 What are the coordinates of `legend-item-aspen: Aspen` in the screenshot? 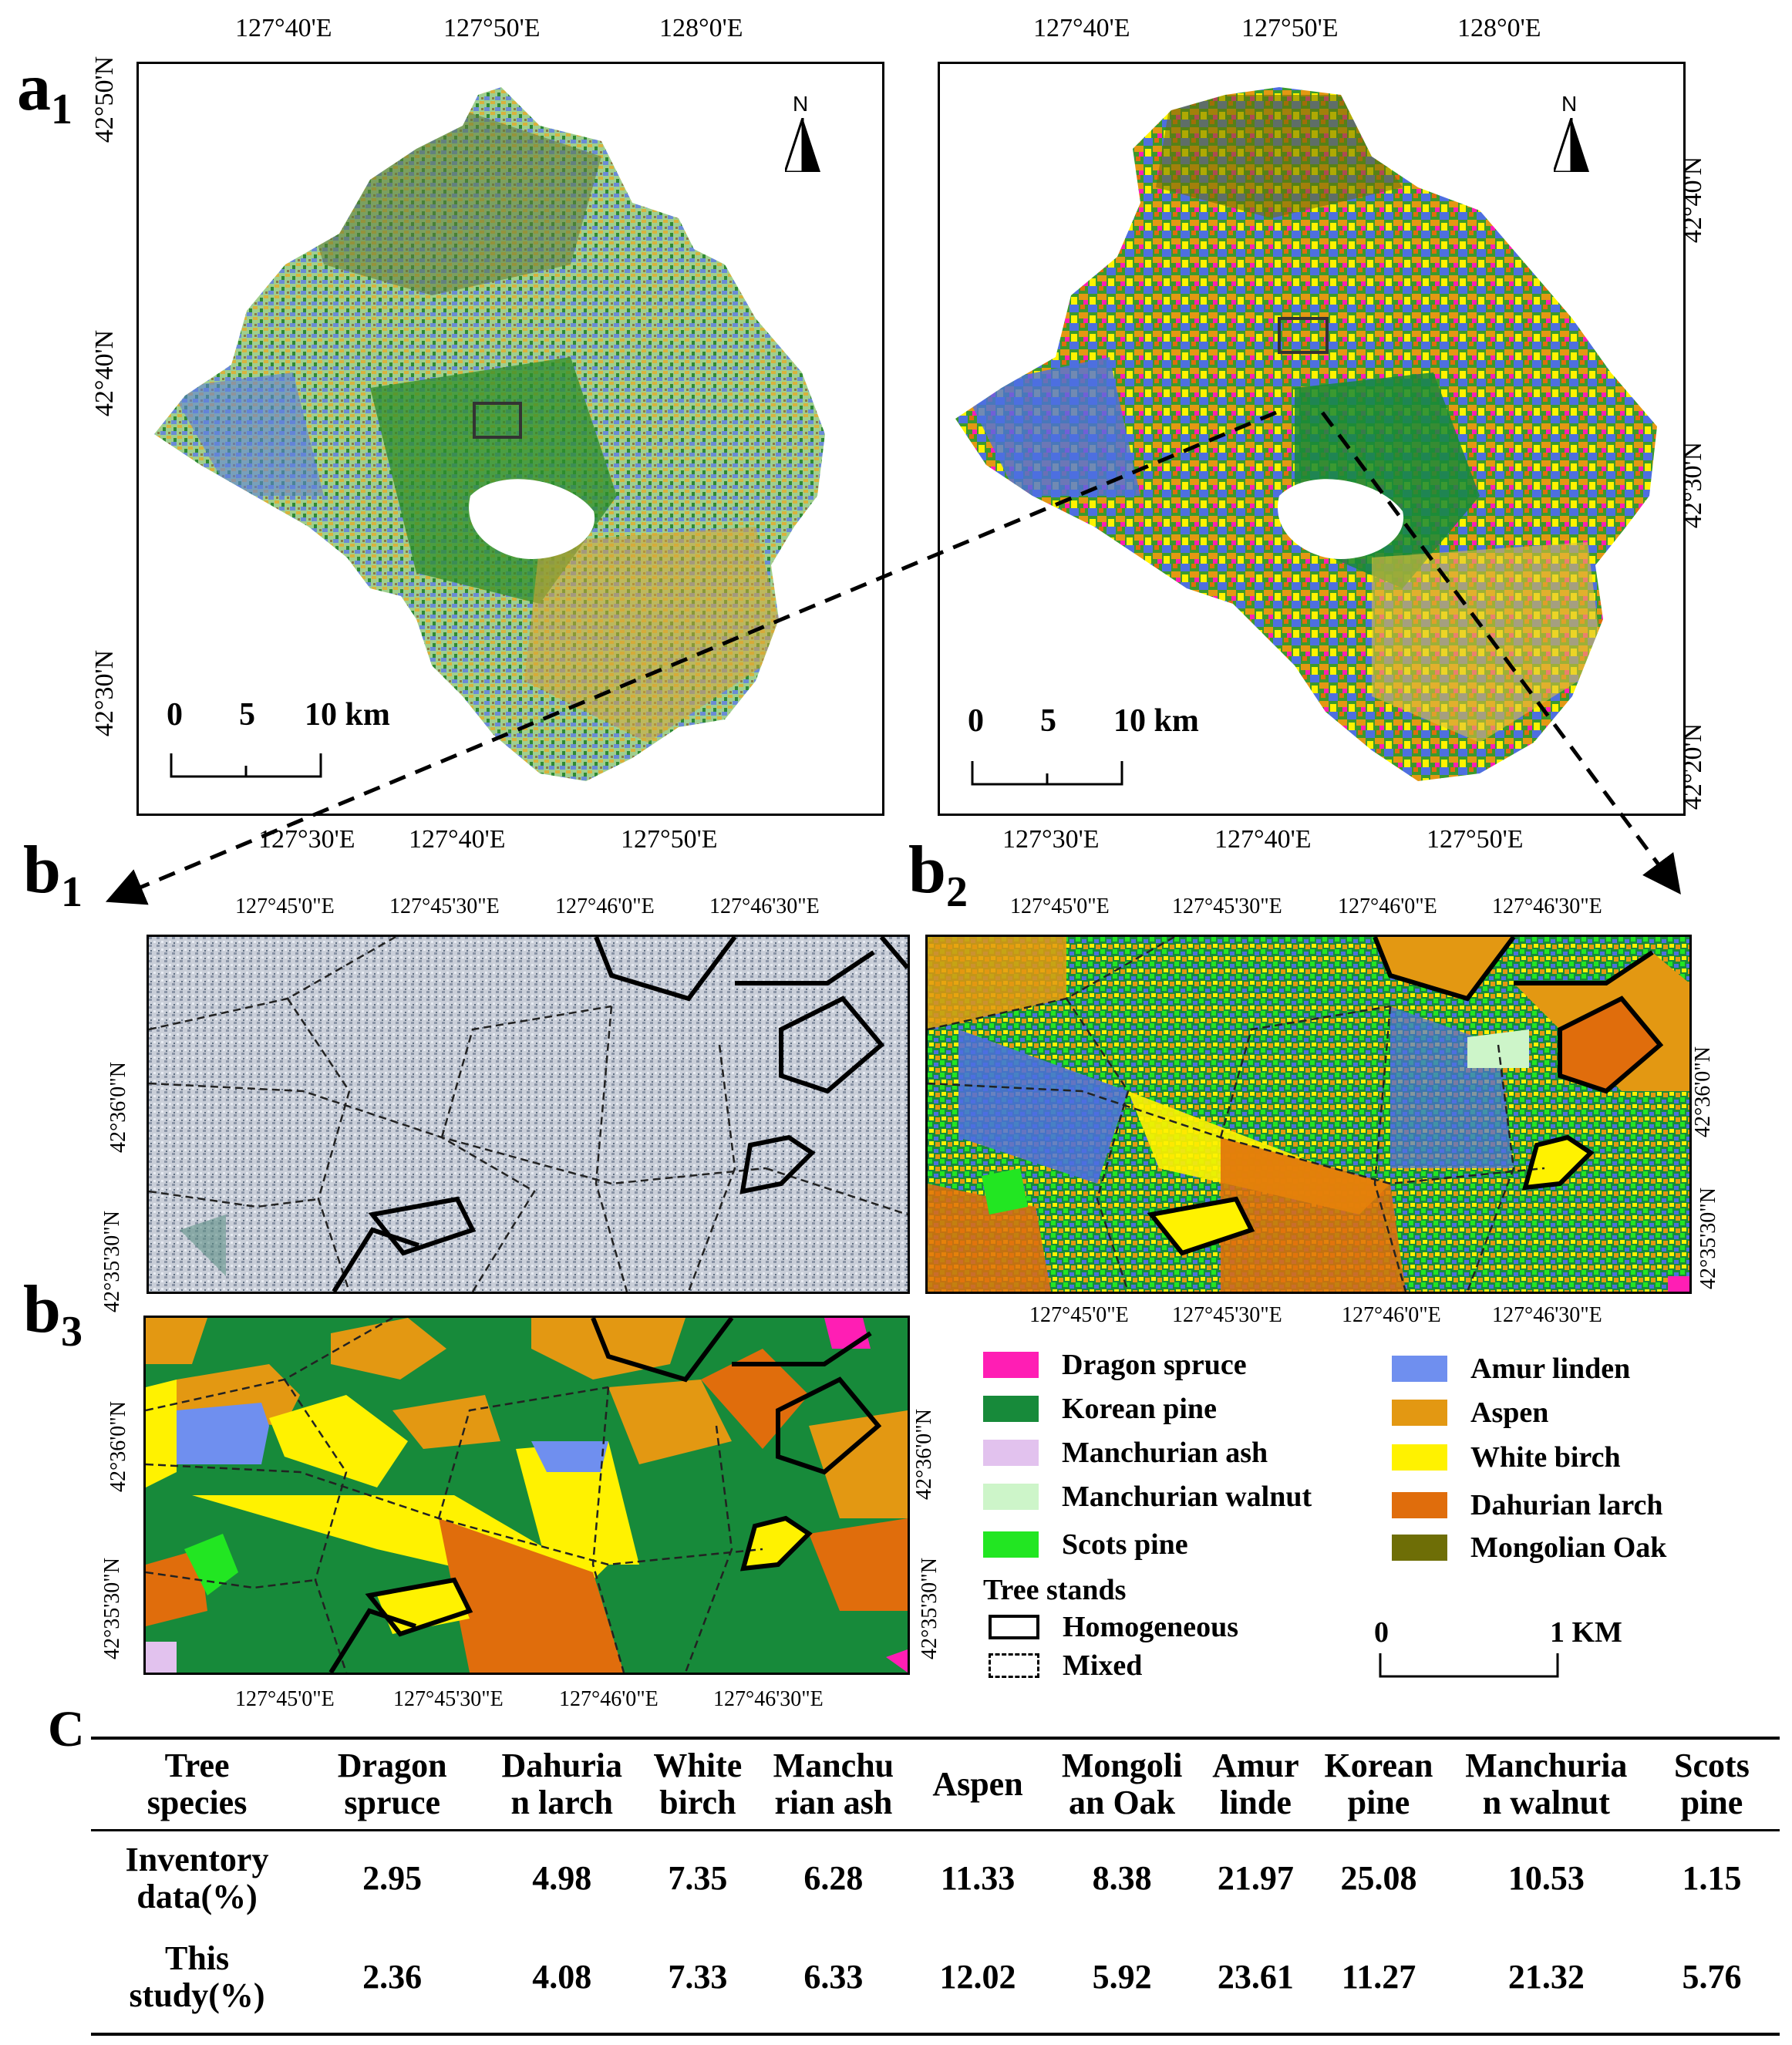 It's located at (1470, 1413).